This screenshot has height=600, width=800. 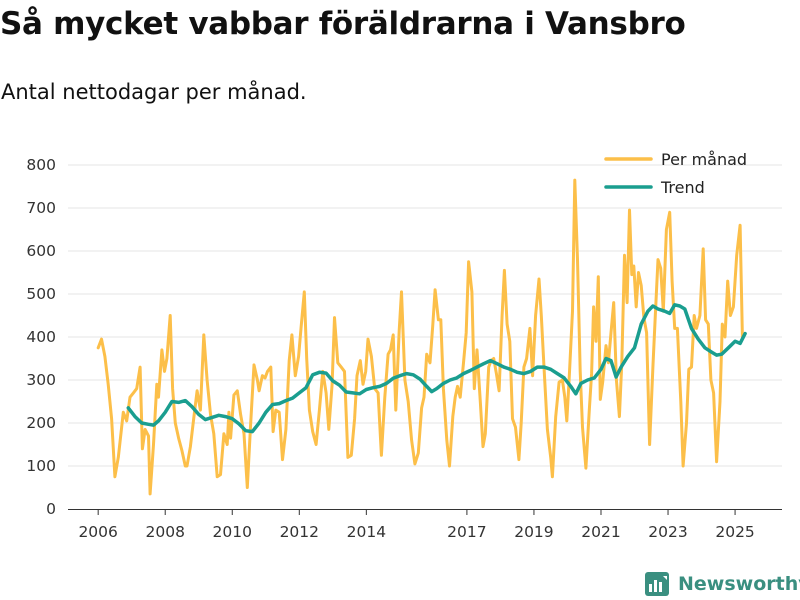 What do you see at coordinates (41, 208) in the screenshot?
I see `y-tick-label-700: 700` at bounding box center [41, 208].